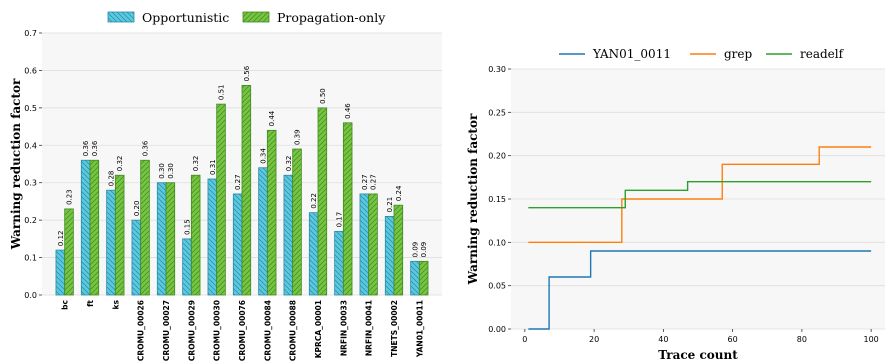  Describe the element at coordinates (70, 197) in the screenshot. I see `data-label-propagation-only-bc: 0.23` at that location.